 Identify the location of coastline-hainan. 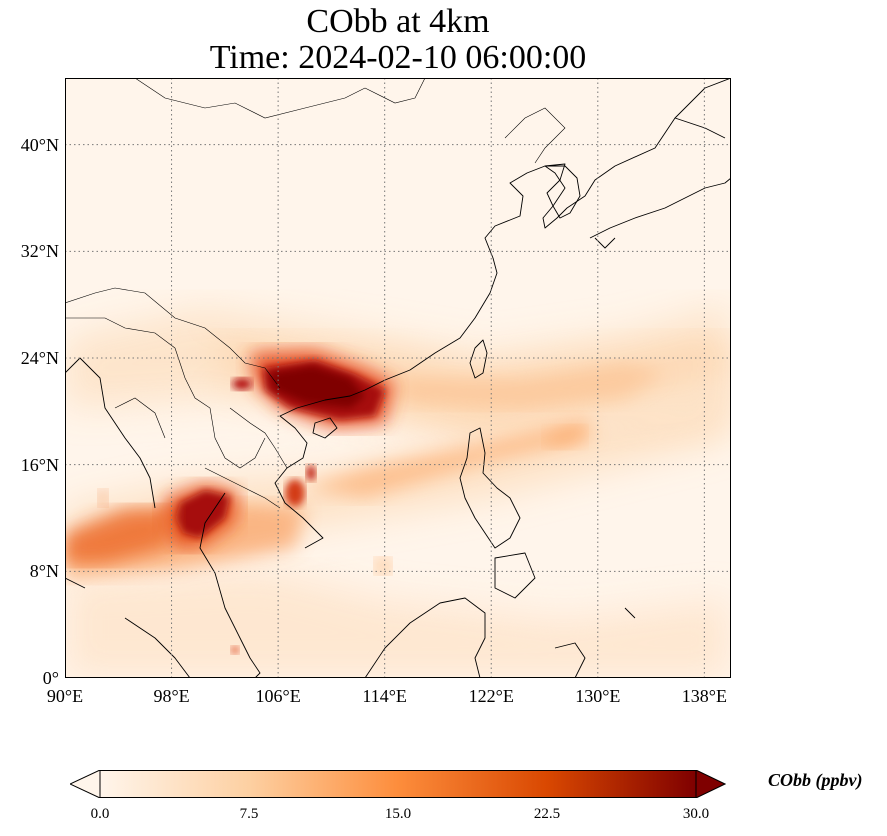
(325, 428).